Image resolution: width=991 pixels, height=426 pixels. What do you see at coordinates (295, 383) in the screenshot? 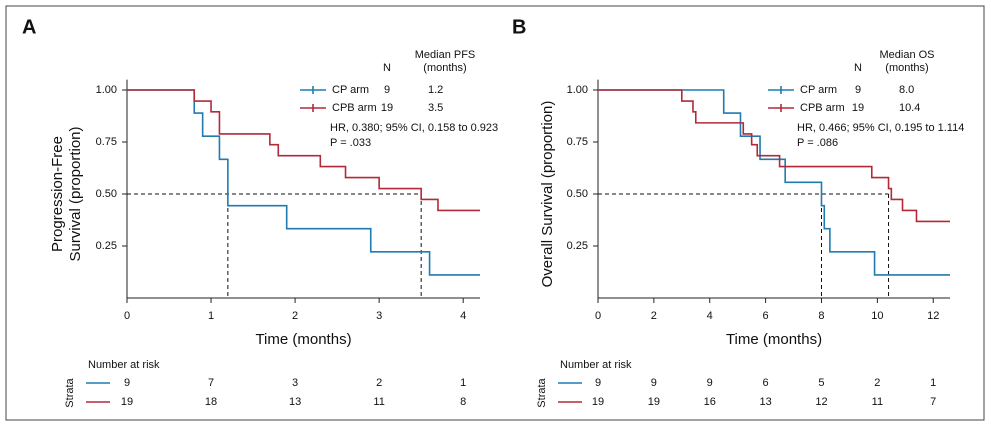
I see `risk-count: 3` at bounding box center [295, 383].